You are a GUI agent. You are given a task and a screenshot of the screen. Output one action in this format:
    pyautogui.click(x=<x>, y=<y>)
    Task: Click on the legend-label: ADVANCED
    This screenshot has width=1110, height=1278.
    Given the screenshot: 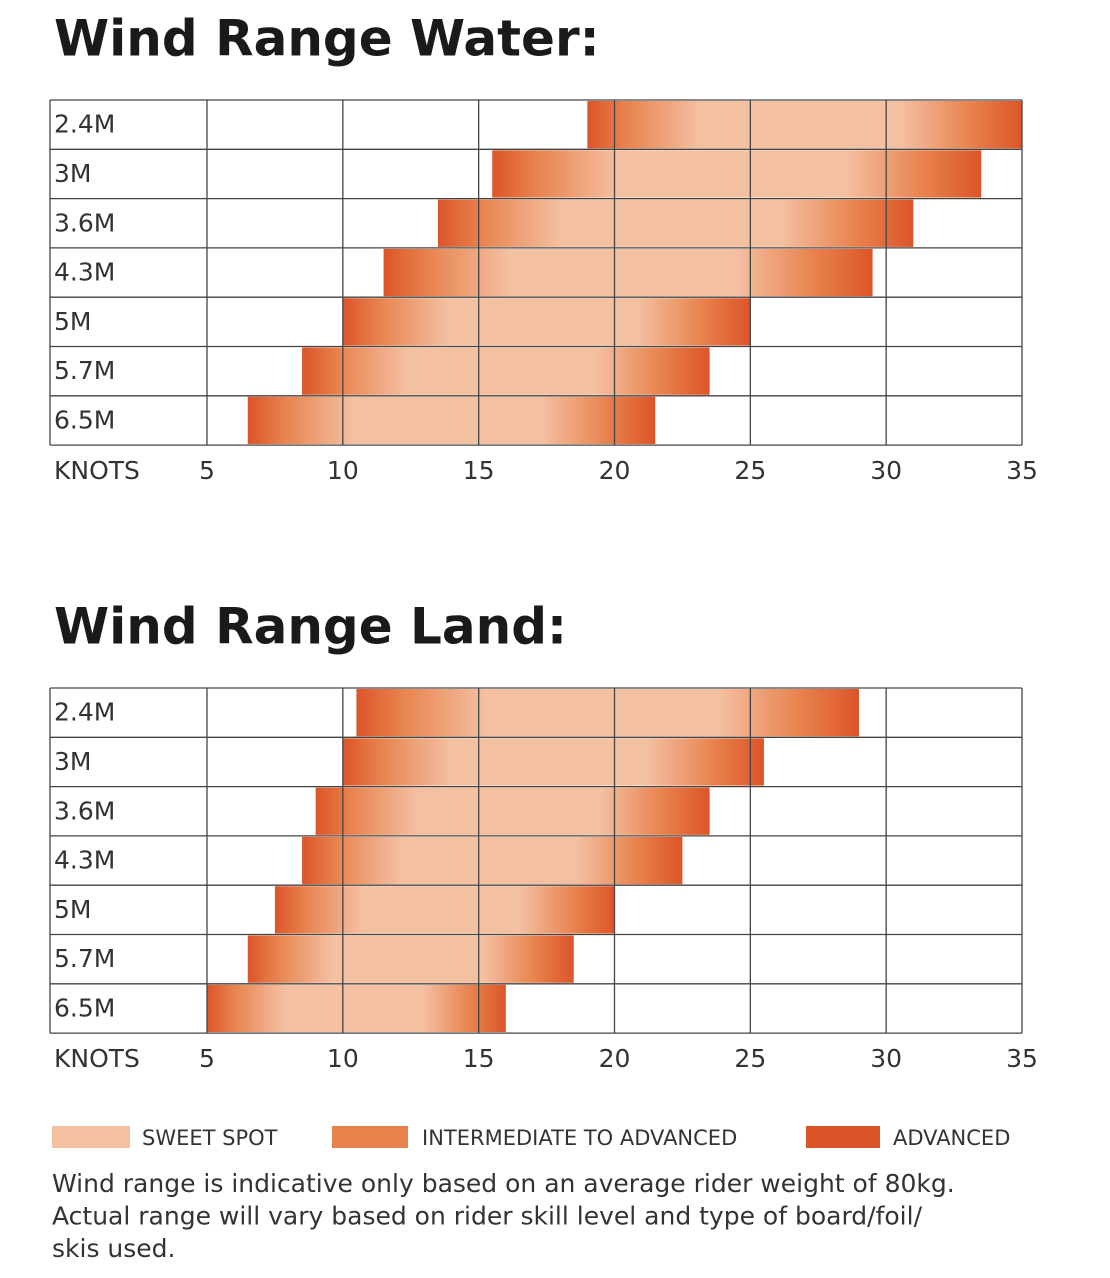 What is the action you would take?
    pyautogui.click(x=951, y=1138)
    